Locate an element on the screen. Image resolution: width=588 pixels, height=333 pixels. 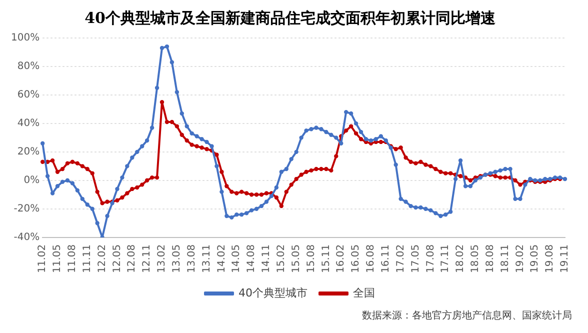
legend-label: 全国 is located at coordinates (364, 293).